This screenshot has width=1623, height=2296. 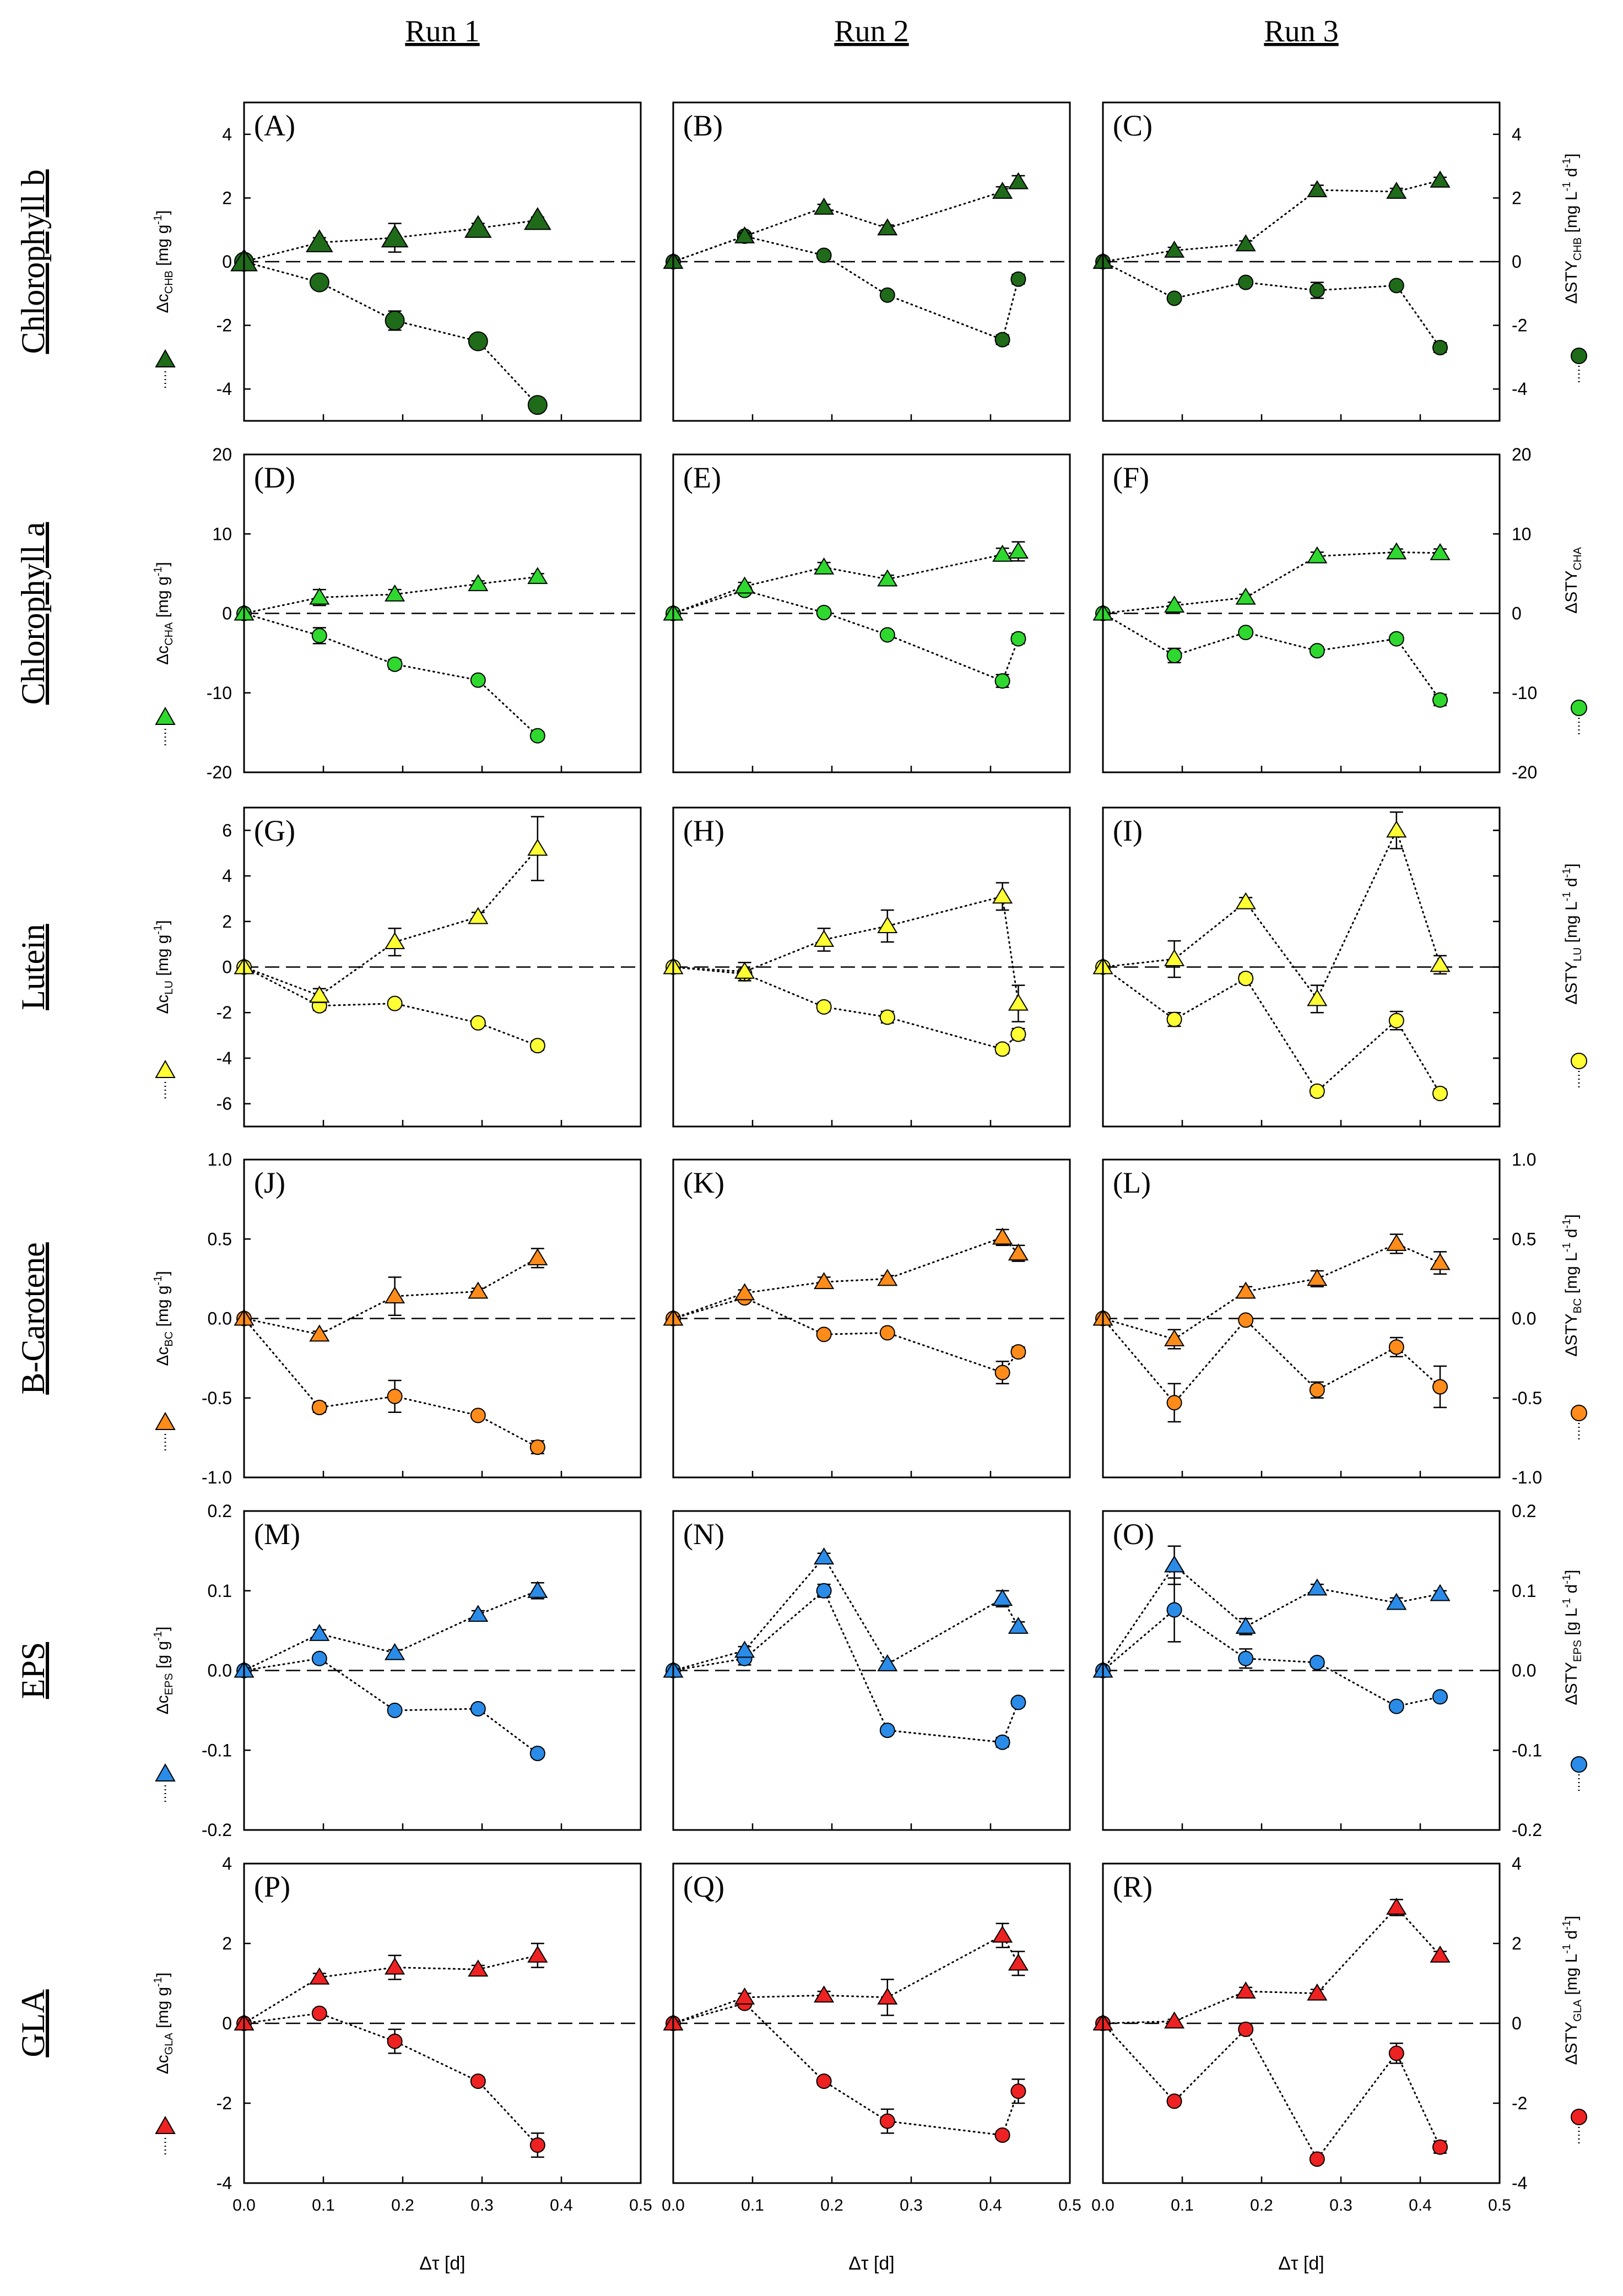 I want to click on column-headers: Run 1 Run 2 Run 3, so click(x=872, y=31).